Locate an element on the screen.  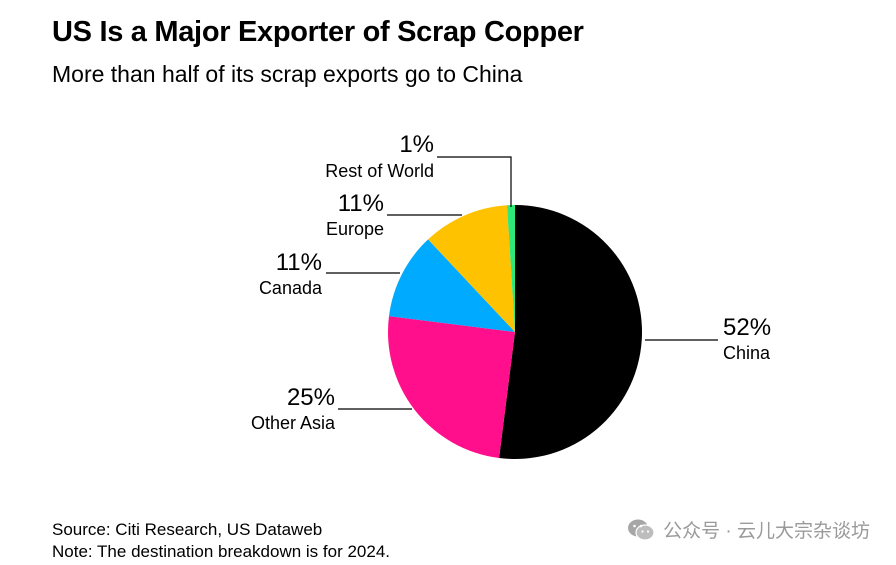
value-label-europe: 11% is located at coordinates (361, 203).